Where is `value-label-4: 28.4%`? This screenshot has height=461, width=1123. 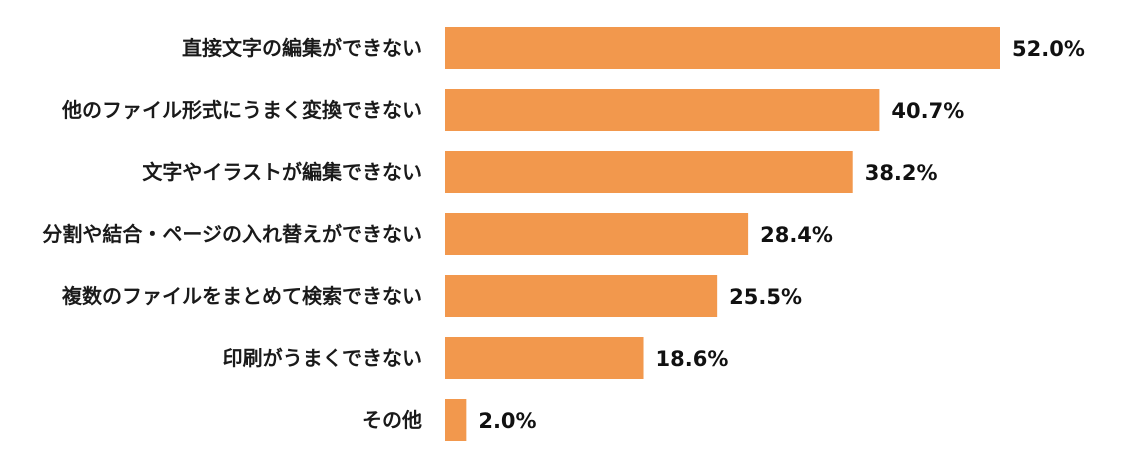
value-label-4: 28.4% is located at coordinates (796, 235).